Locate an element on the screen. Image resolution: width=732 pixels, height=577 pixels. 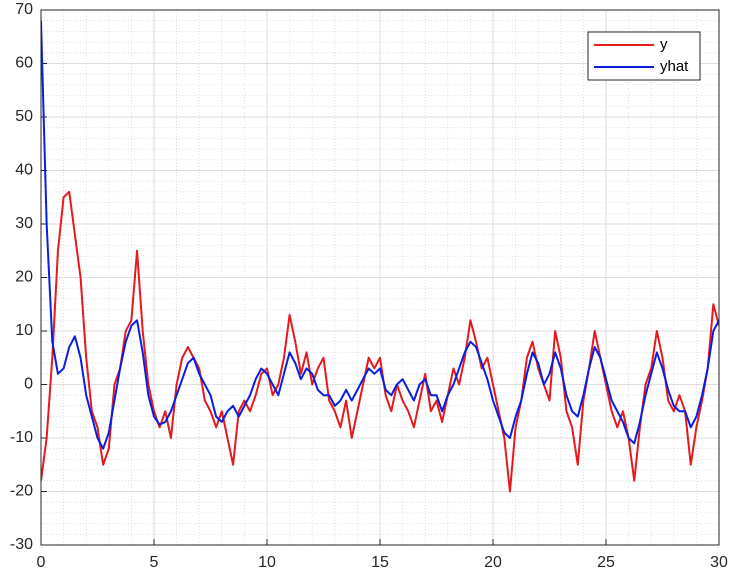
x-tick-label: 10 is located at coordinates (267, 562).